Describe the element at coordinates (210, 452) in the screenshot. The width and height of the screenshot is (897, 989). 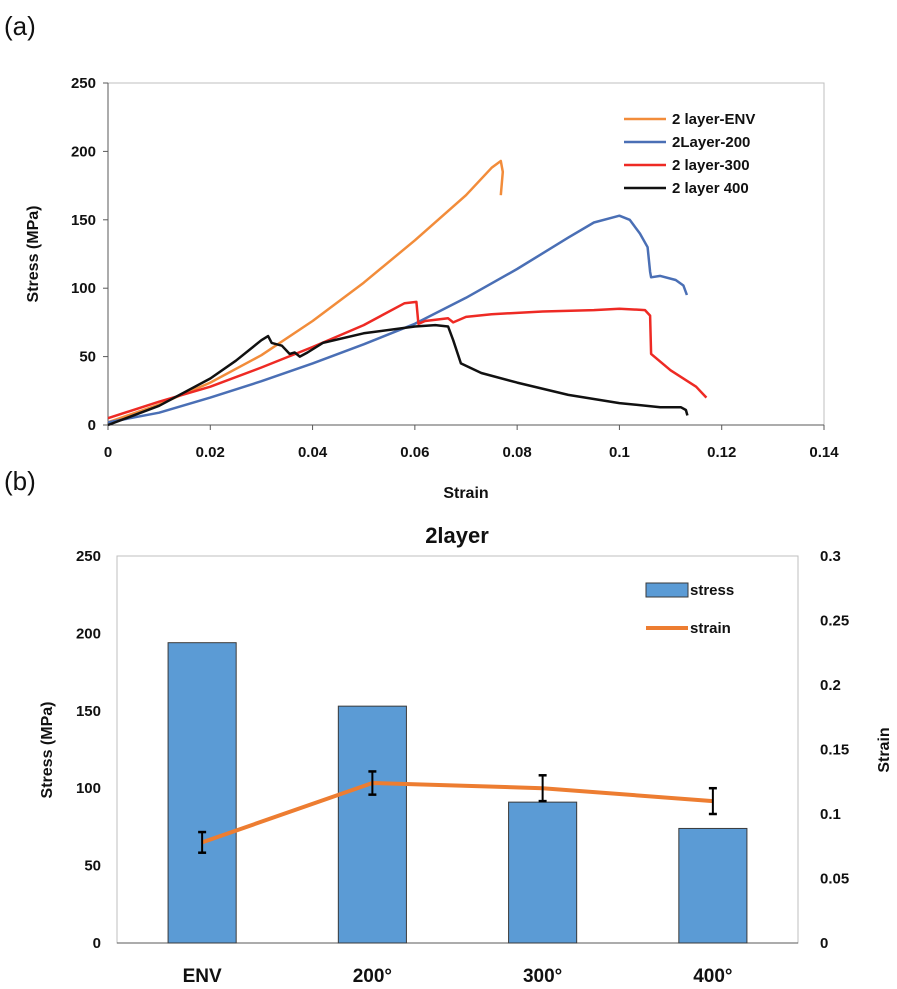
I see `x-tick-label-a: 0.02` at that location.